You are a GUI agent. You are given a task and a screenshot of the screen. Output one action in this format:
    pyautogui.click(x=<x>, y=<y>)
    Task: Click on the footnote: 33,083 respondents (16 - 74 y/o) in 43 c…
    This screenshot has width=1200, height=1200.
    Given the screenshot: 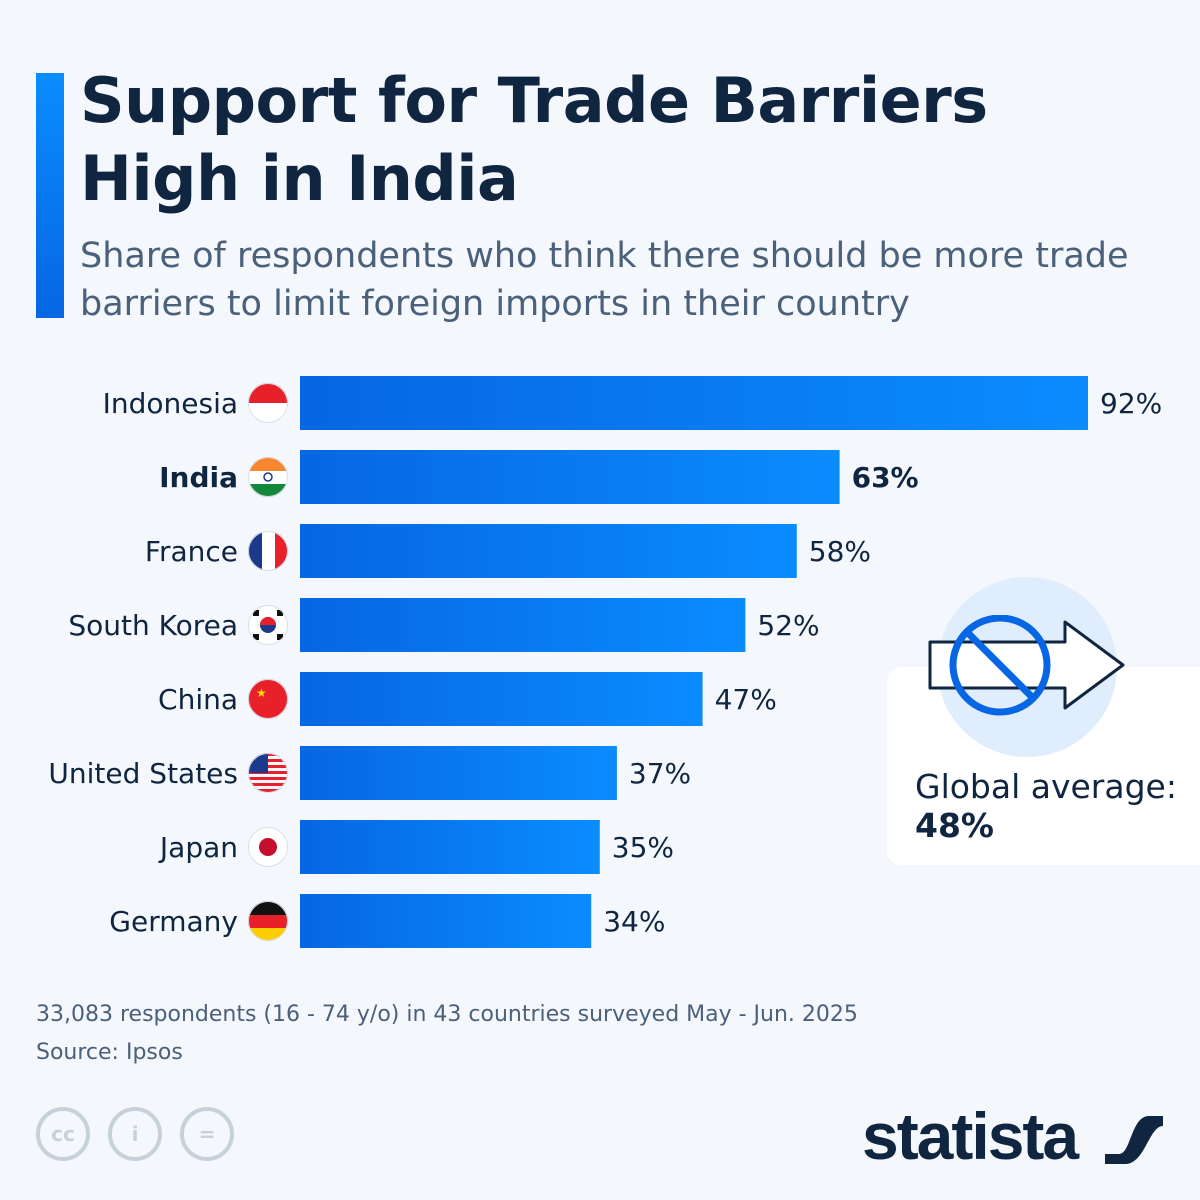 What is the action you would take?
    pyautogui.click(x=447, y=1014)
    